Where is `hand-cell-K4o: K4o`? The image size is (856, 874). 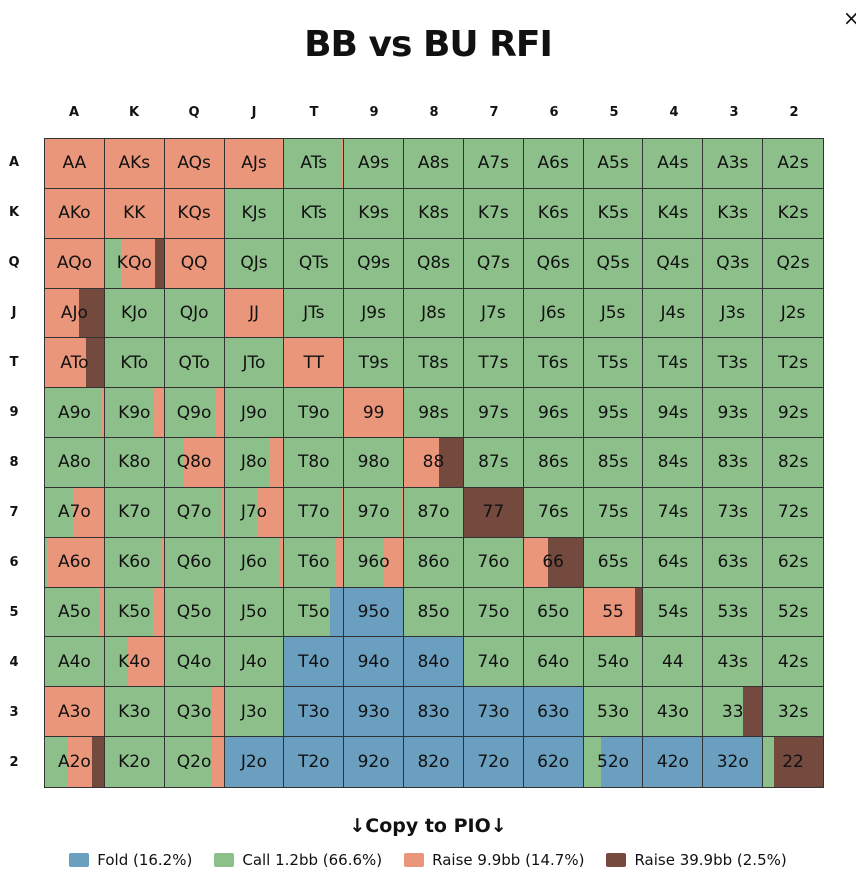
hand-cell-K4o: K4o is located at coordinates (134, 662).